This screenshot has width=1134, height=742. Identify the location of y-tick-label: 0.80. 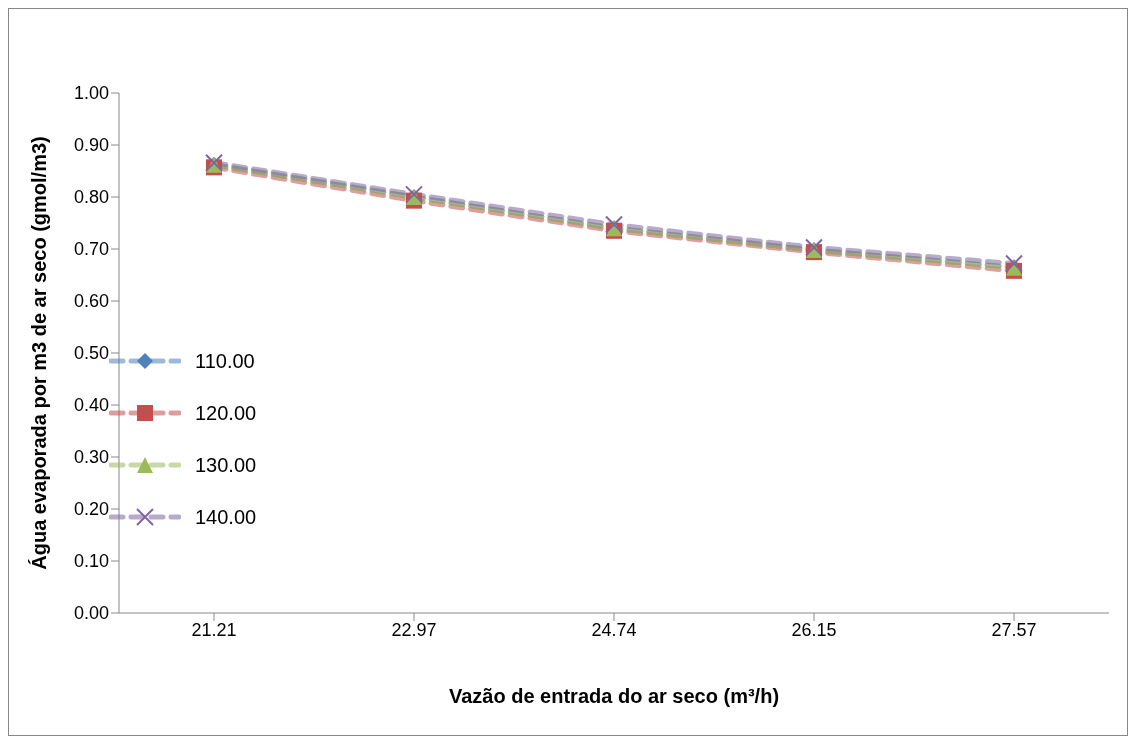
(91, 197).